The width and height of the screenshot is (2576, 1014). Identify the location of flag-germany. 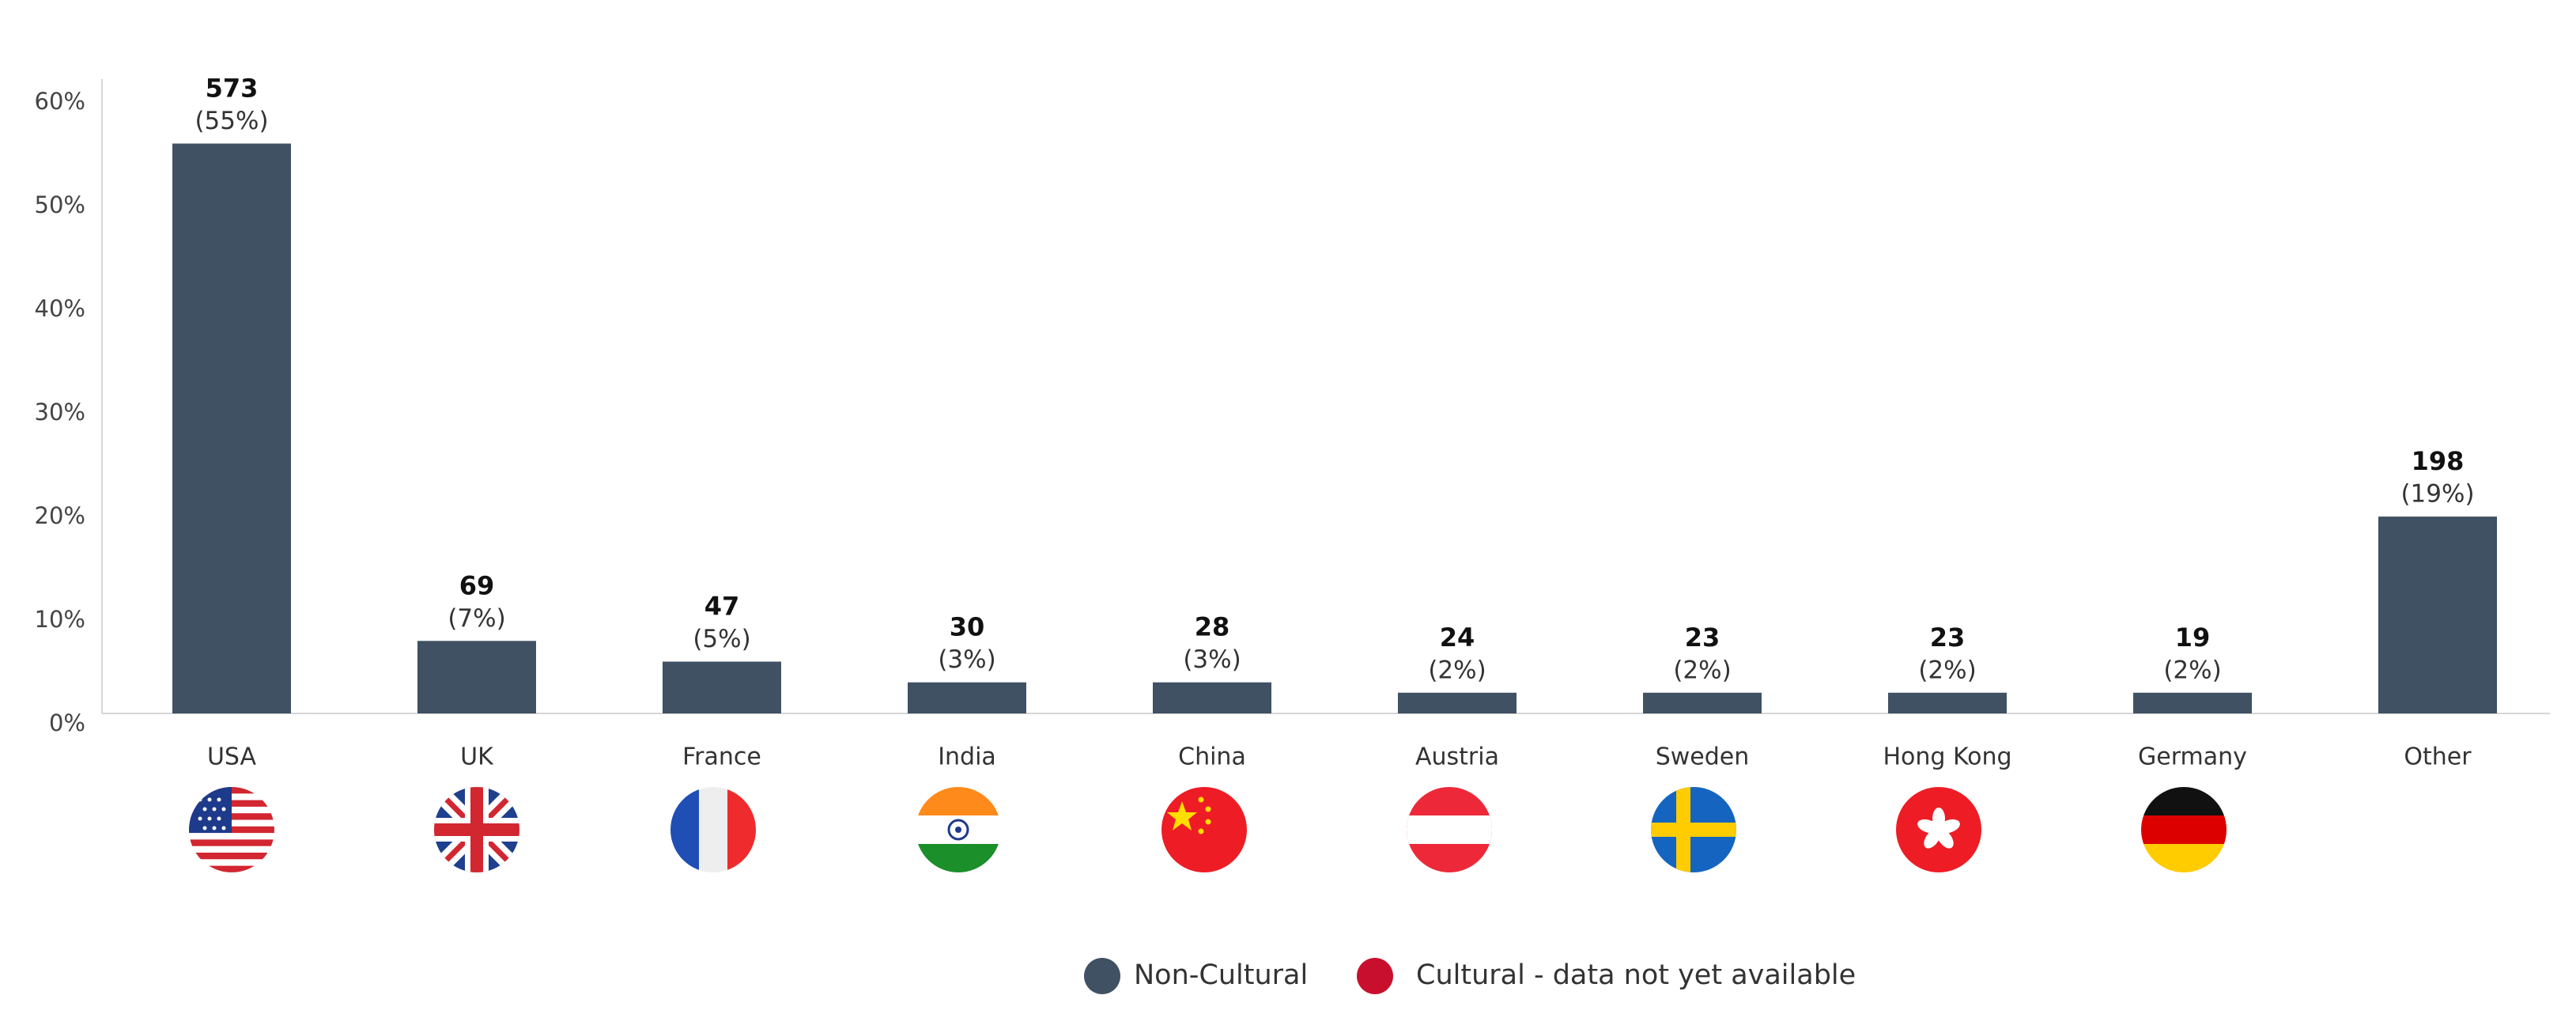
(2184, 830).